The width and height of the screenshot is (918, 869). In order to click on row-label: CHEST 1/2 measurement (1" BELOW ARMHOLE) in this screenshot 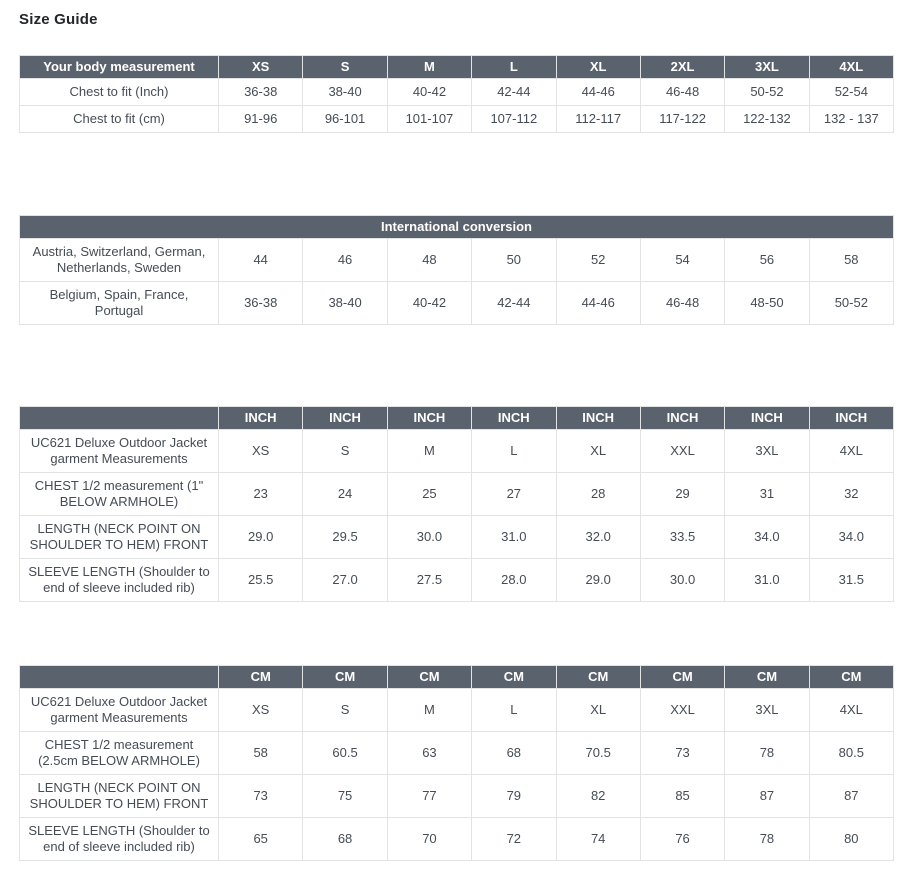, I will do `click(119, 494)`.